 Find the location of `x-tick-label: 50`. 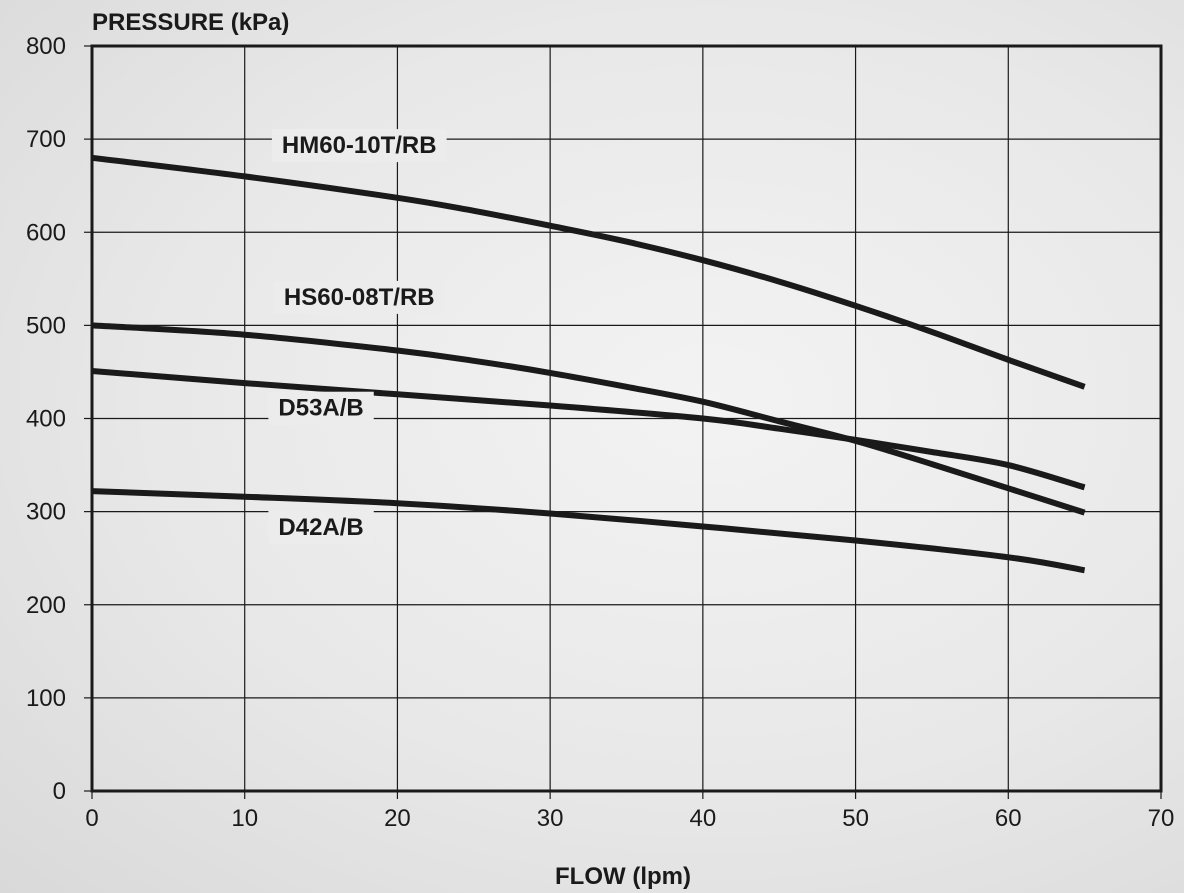

x-tick-label: 50 is located at coordinates (855, 818).